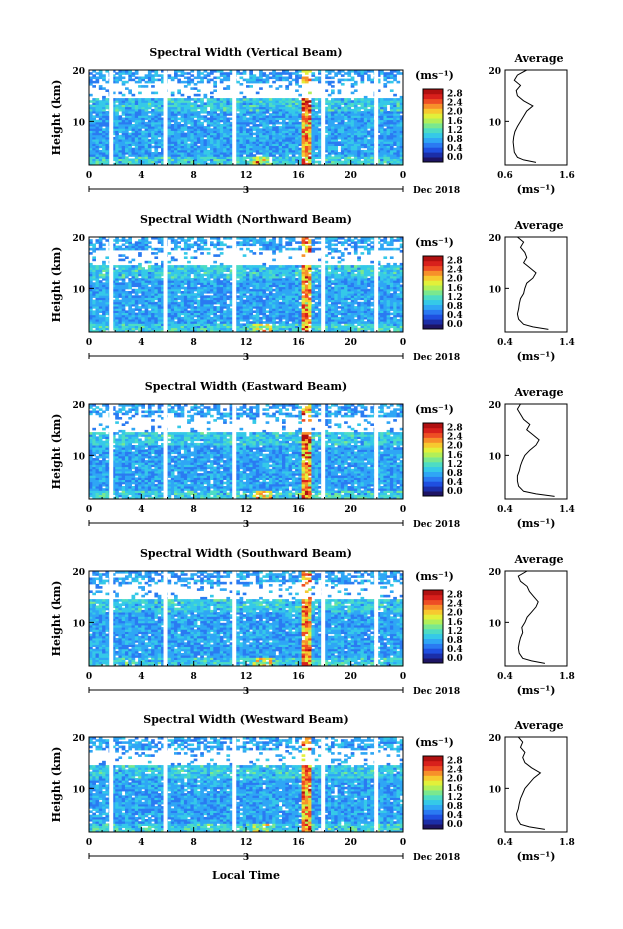  I want to click on x-tick-label: 0, so click(403, 176).